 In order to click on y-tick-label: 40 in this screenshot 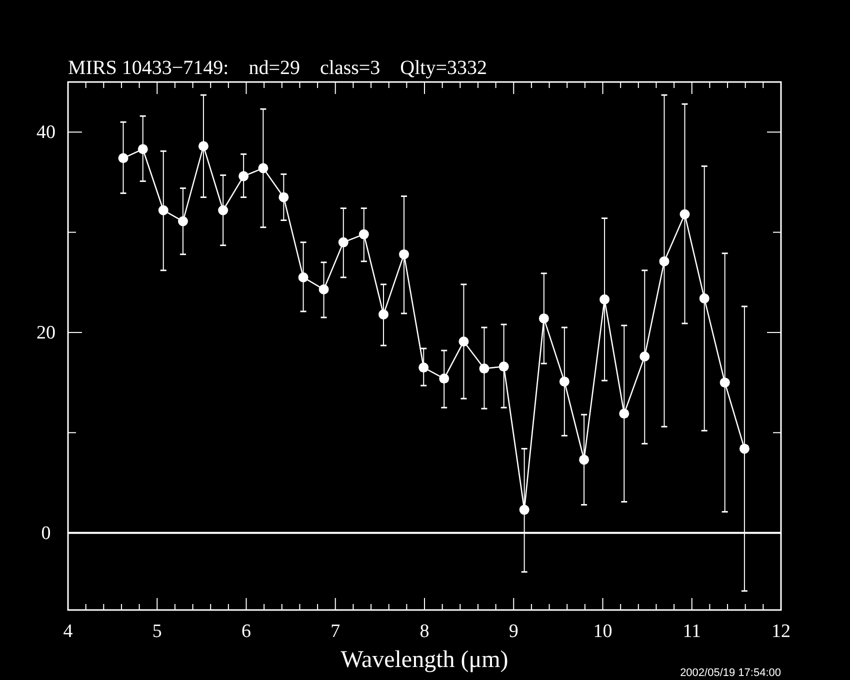, I will do `click(46, 133)`.